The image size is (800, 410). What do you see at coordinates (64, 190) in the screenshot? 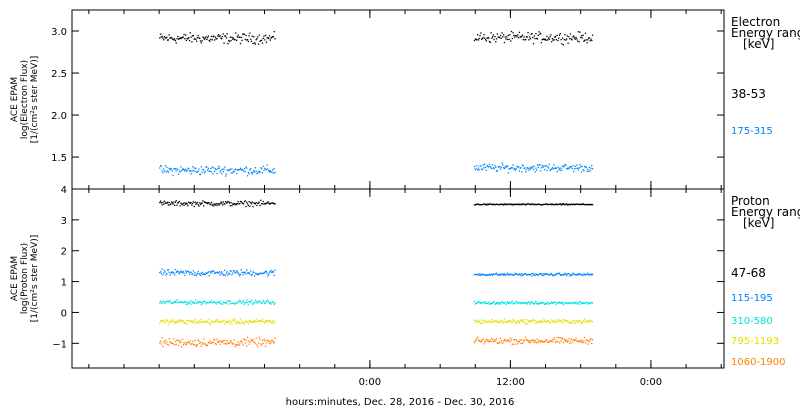
I see `y-tick-label: 4` at bounding box center [64, 190].